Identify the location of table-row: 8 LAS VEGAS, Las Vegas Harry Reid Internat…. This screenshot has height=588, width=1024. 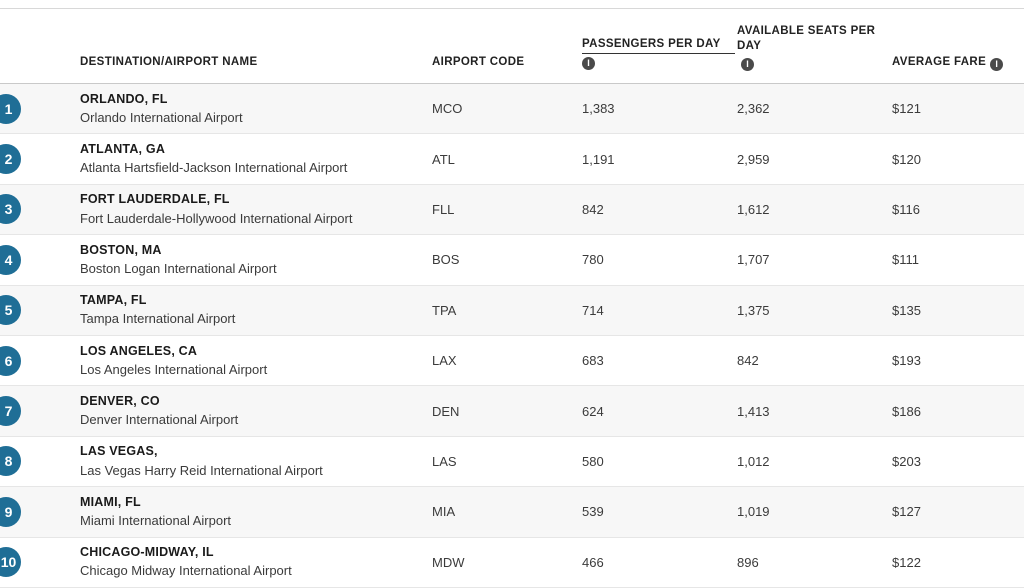
(512, 462).